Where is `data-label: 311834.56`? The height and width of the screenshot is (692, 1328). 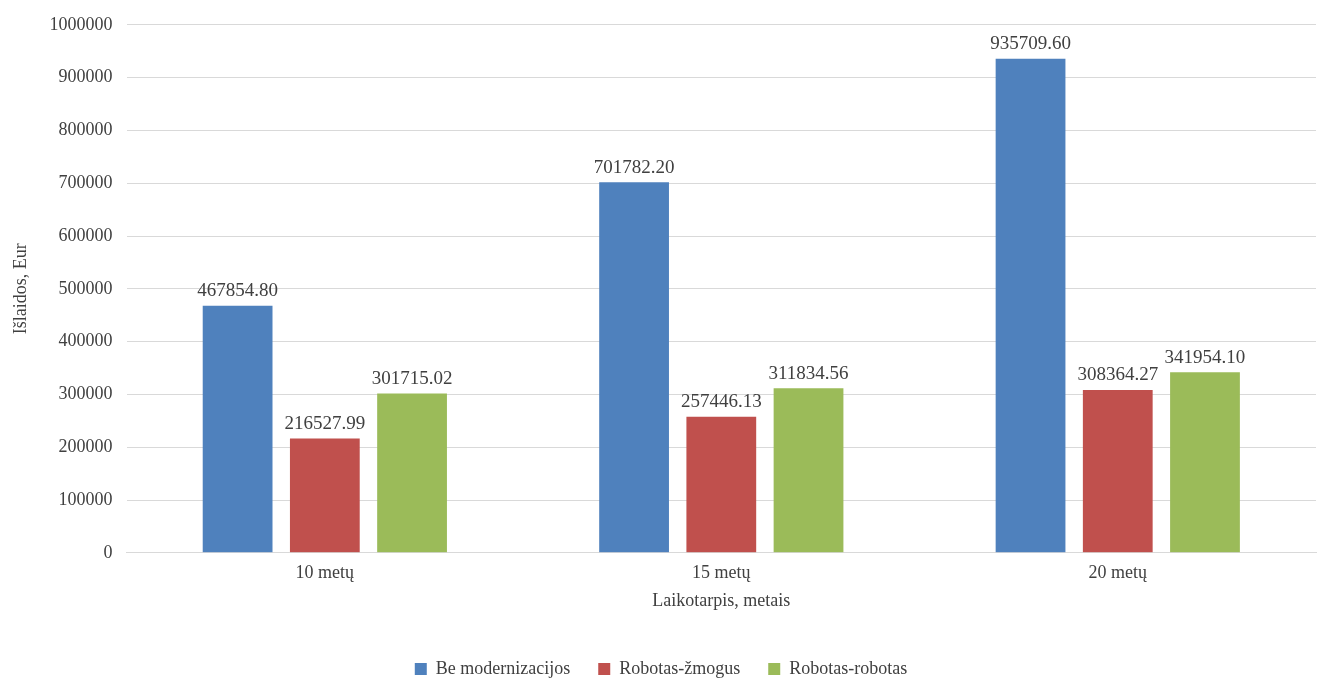
data-label: 311834.56 is located at coordinates (808, 372).